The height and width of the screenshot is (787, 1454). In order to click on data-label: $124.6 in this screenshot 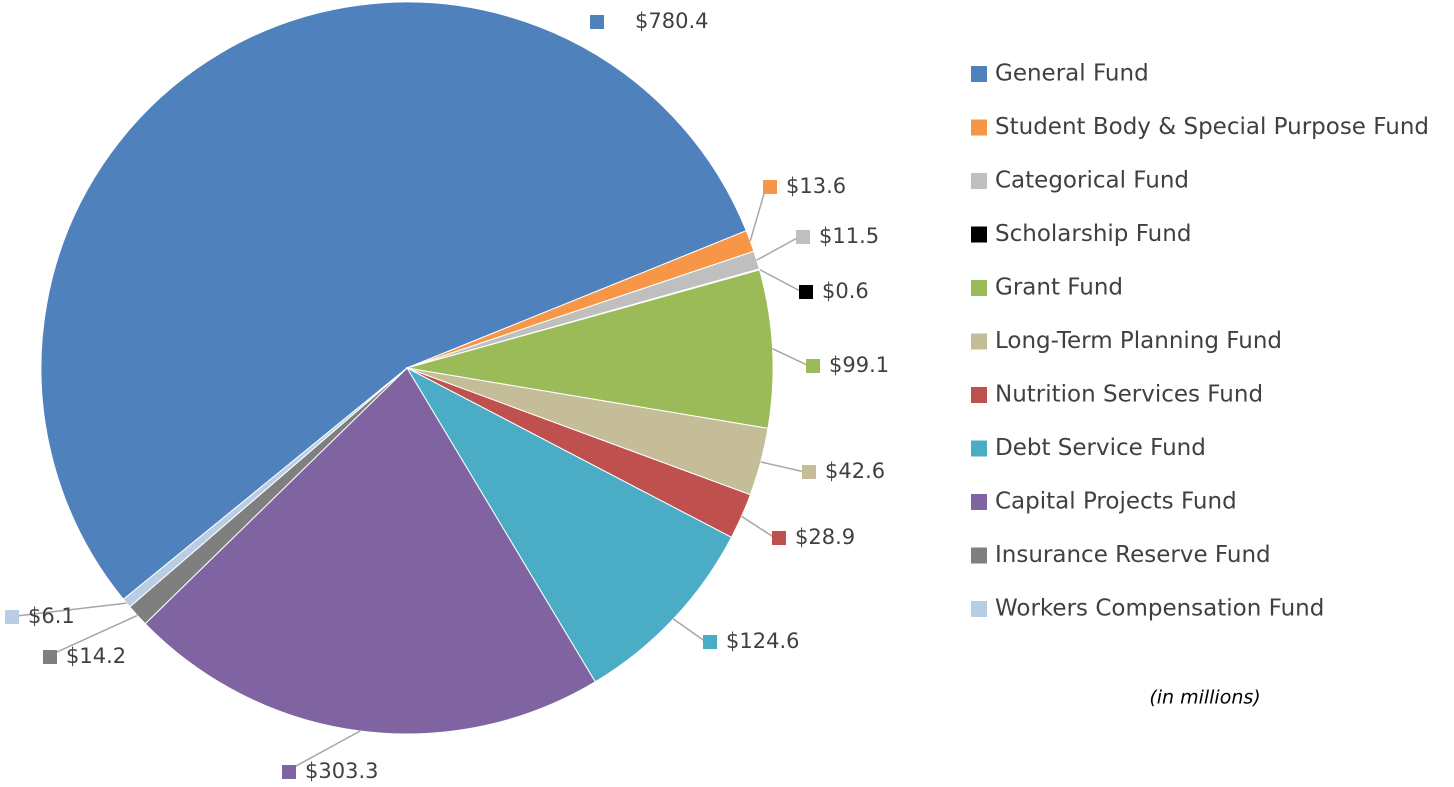, I will do `click(762, 641)`.